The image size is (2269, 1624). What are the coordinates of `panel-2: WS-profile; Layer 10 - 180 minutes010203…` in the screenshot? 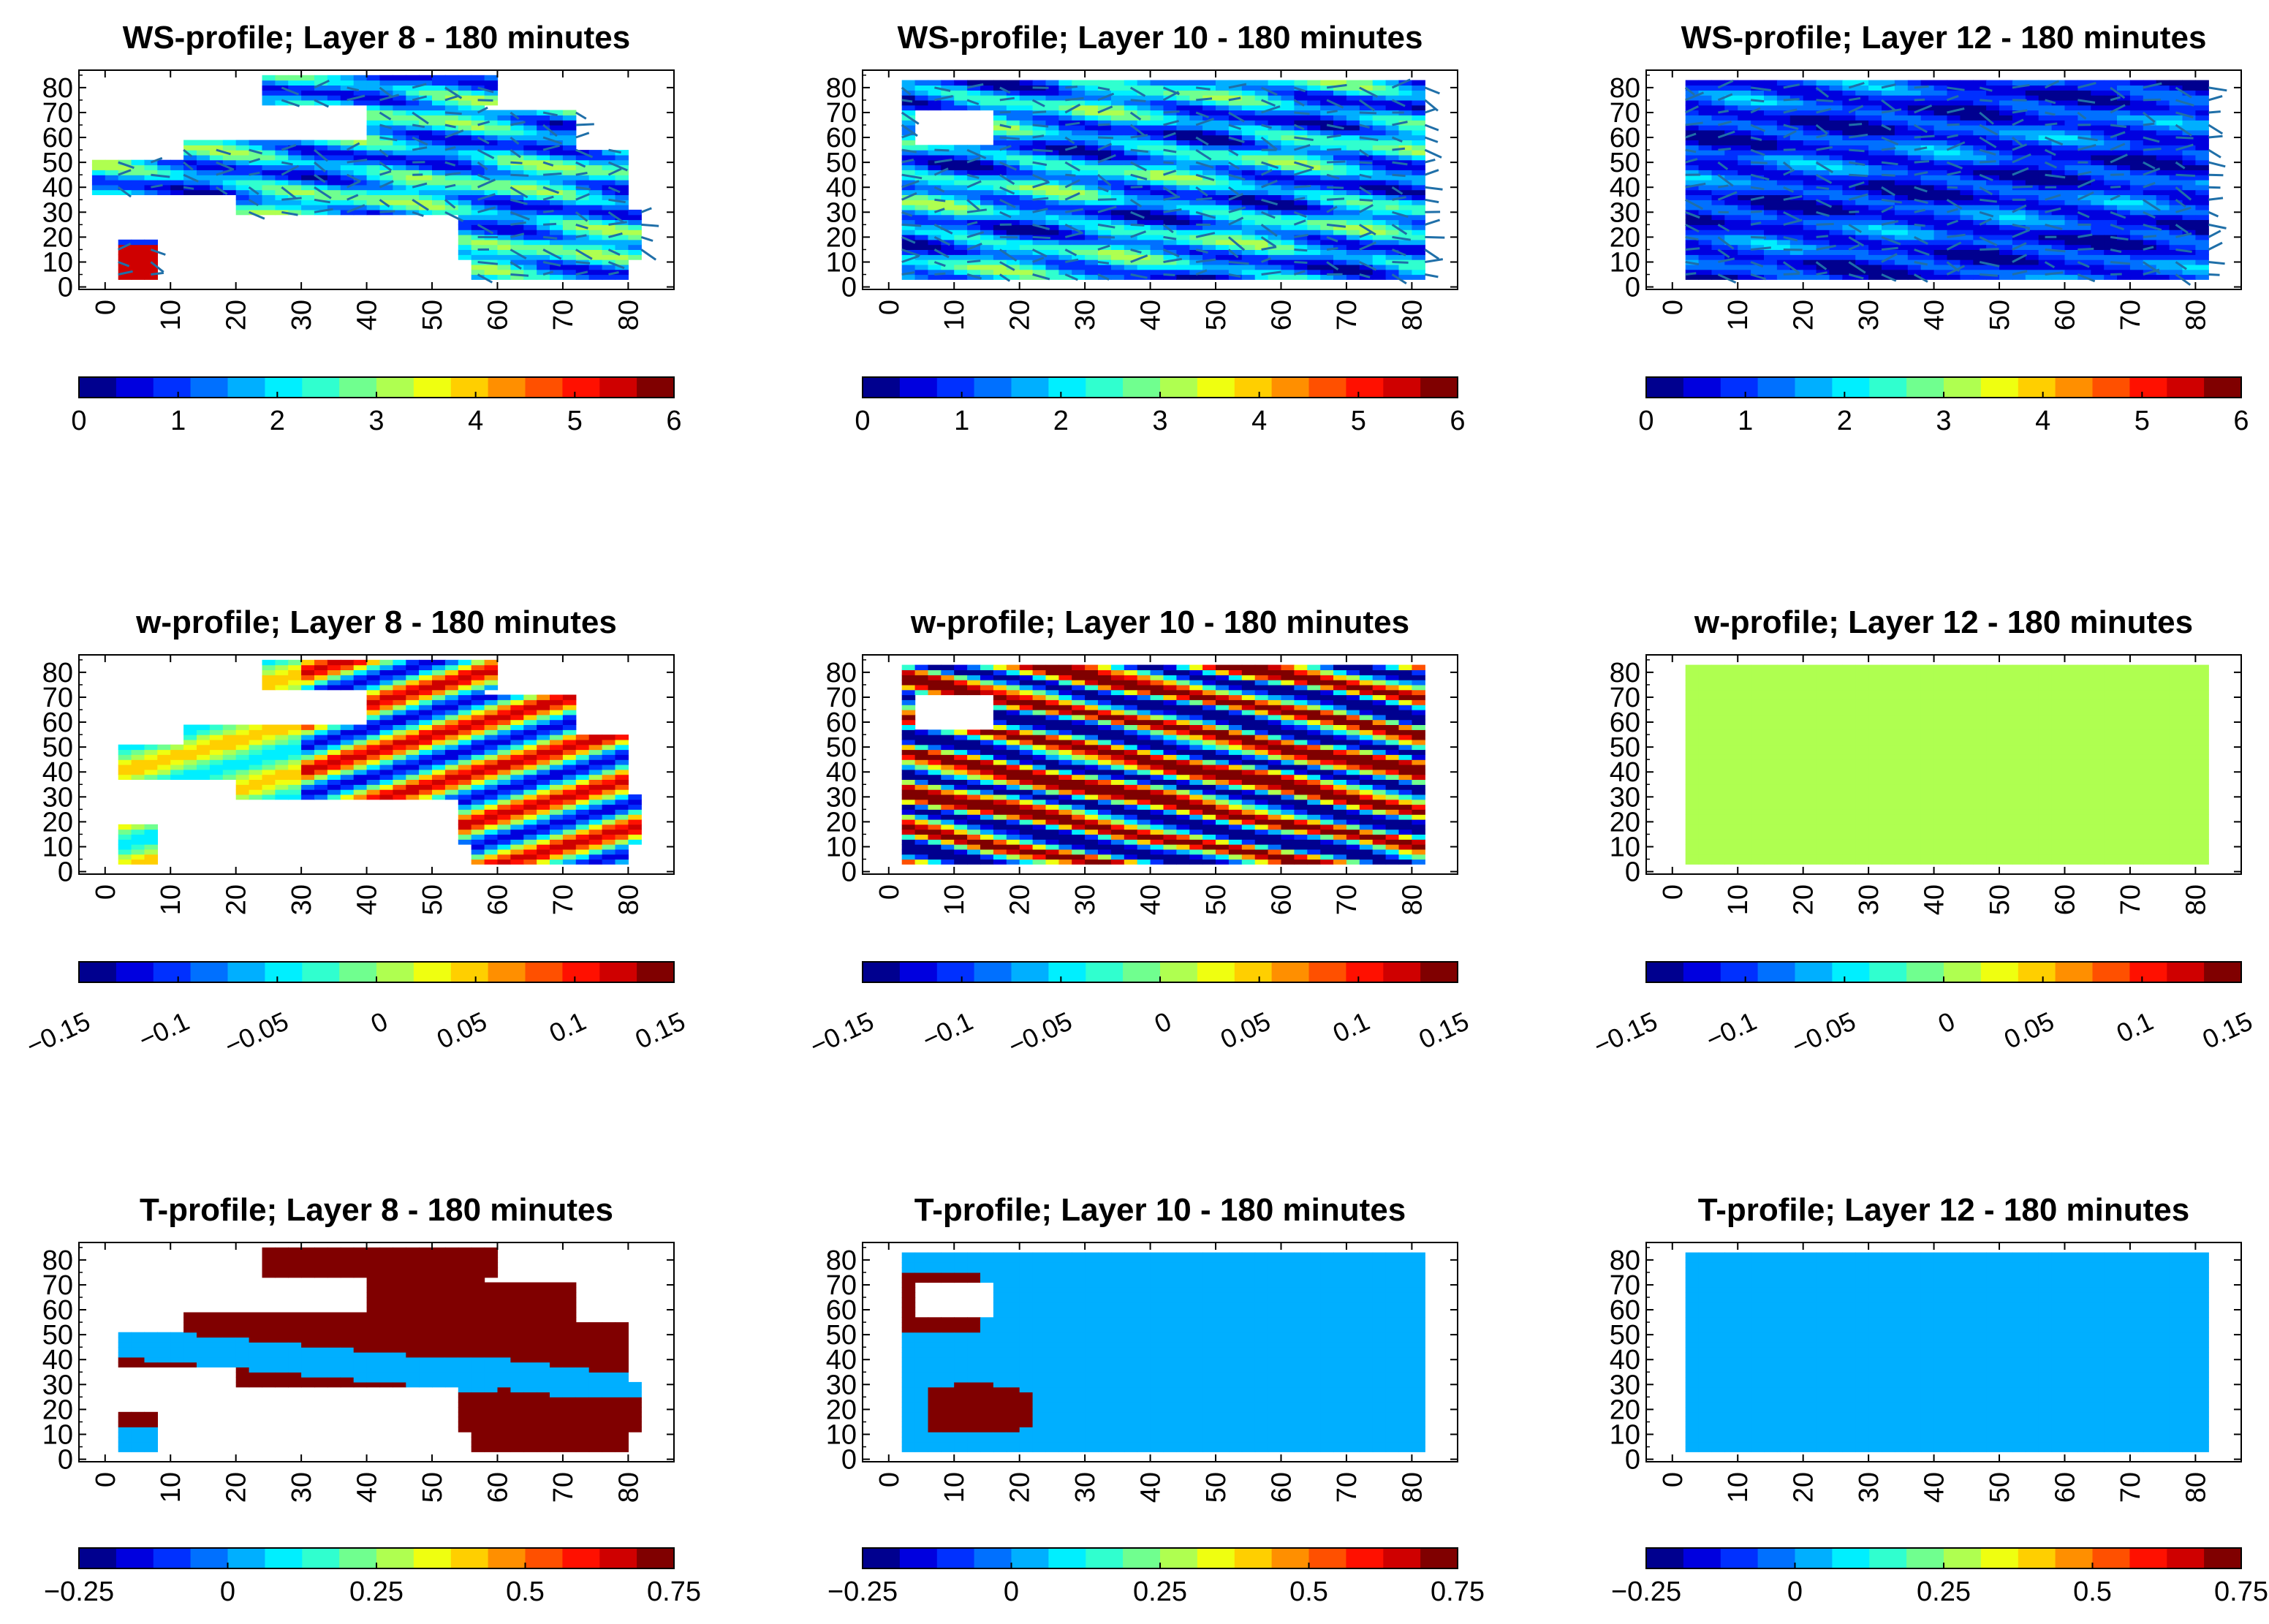 It's located at (1146, 228).